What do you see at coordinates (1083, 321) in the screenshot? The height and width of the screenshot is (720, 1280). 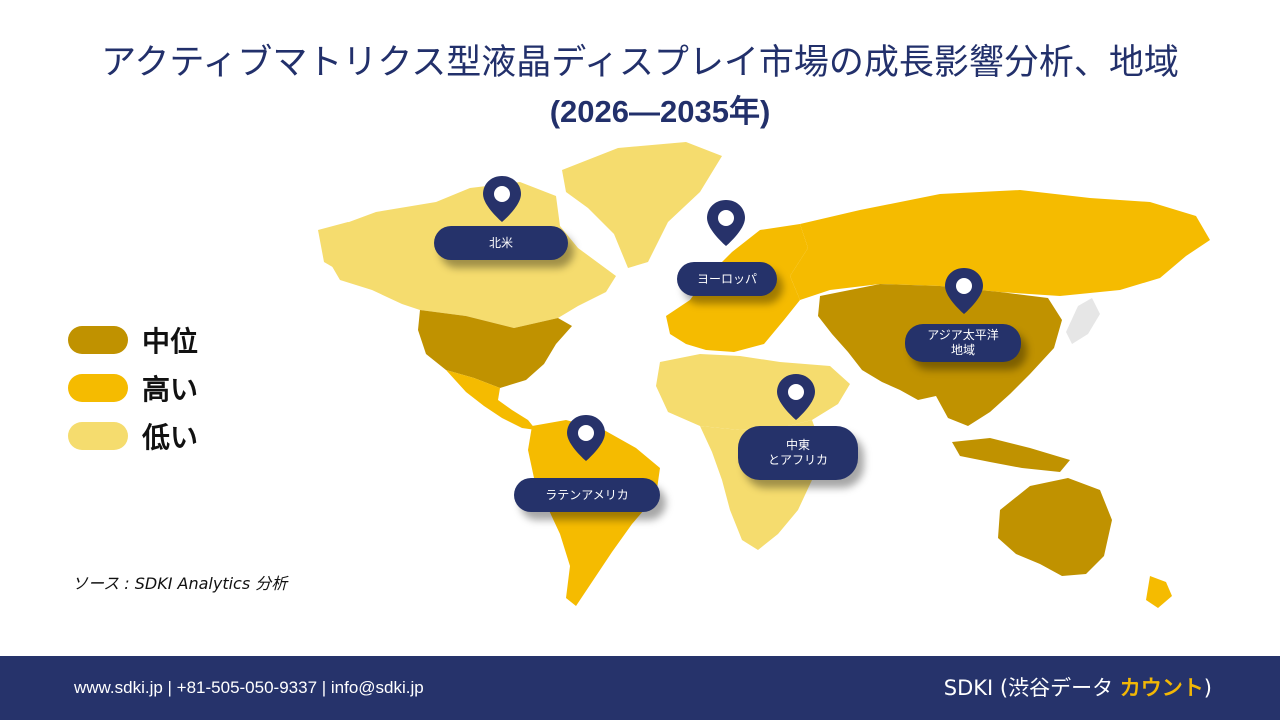 I see `japan-region` at bounding box center [1083, 321].